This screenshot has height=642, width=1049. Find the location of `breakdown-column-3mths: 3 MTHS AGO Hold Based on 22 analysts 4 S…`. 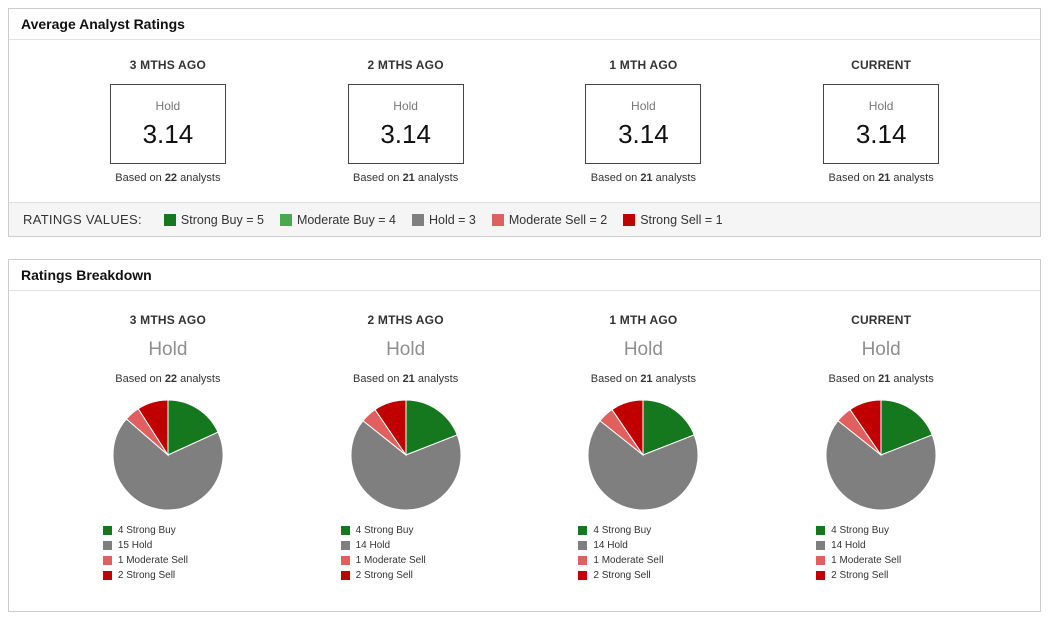

breakdown-column-3mths: 3 MTHS AGO Hold Based on 22 analysts 4 S… is located at coordinates (168, 449).